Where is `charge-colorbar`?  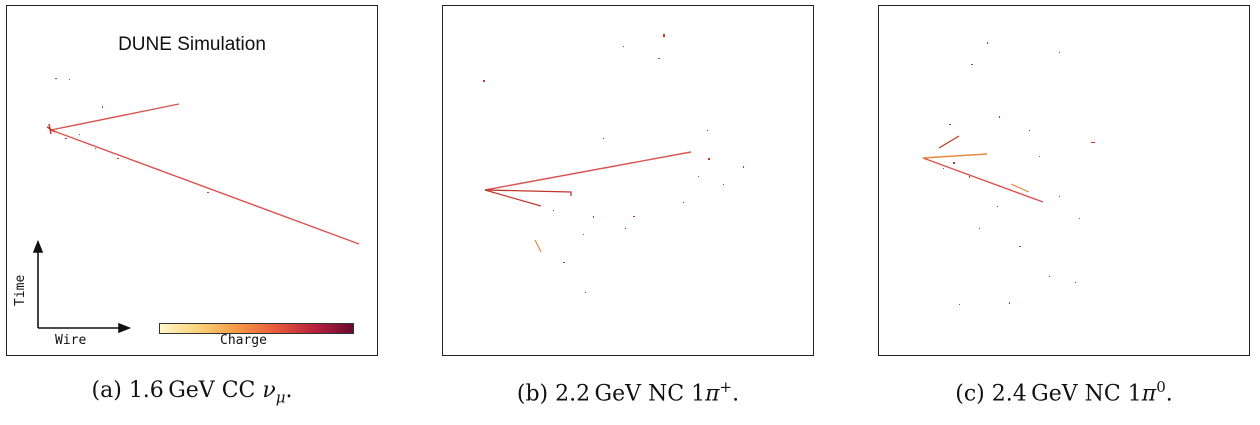 charge-colorbar is located at coordinates (256, 328).